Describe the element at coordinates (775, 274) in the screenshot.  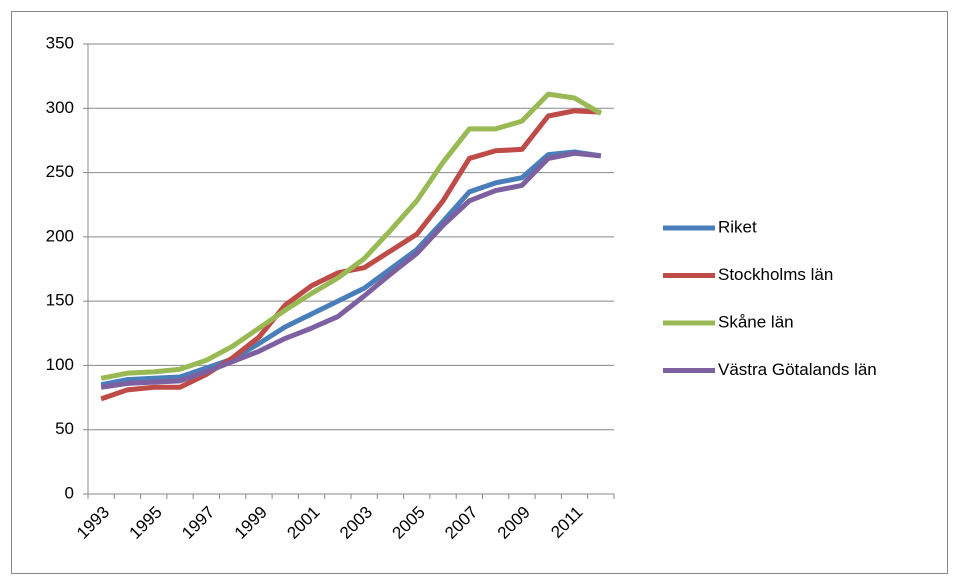
I see `legend-label: Stockholms län` at that location.